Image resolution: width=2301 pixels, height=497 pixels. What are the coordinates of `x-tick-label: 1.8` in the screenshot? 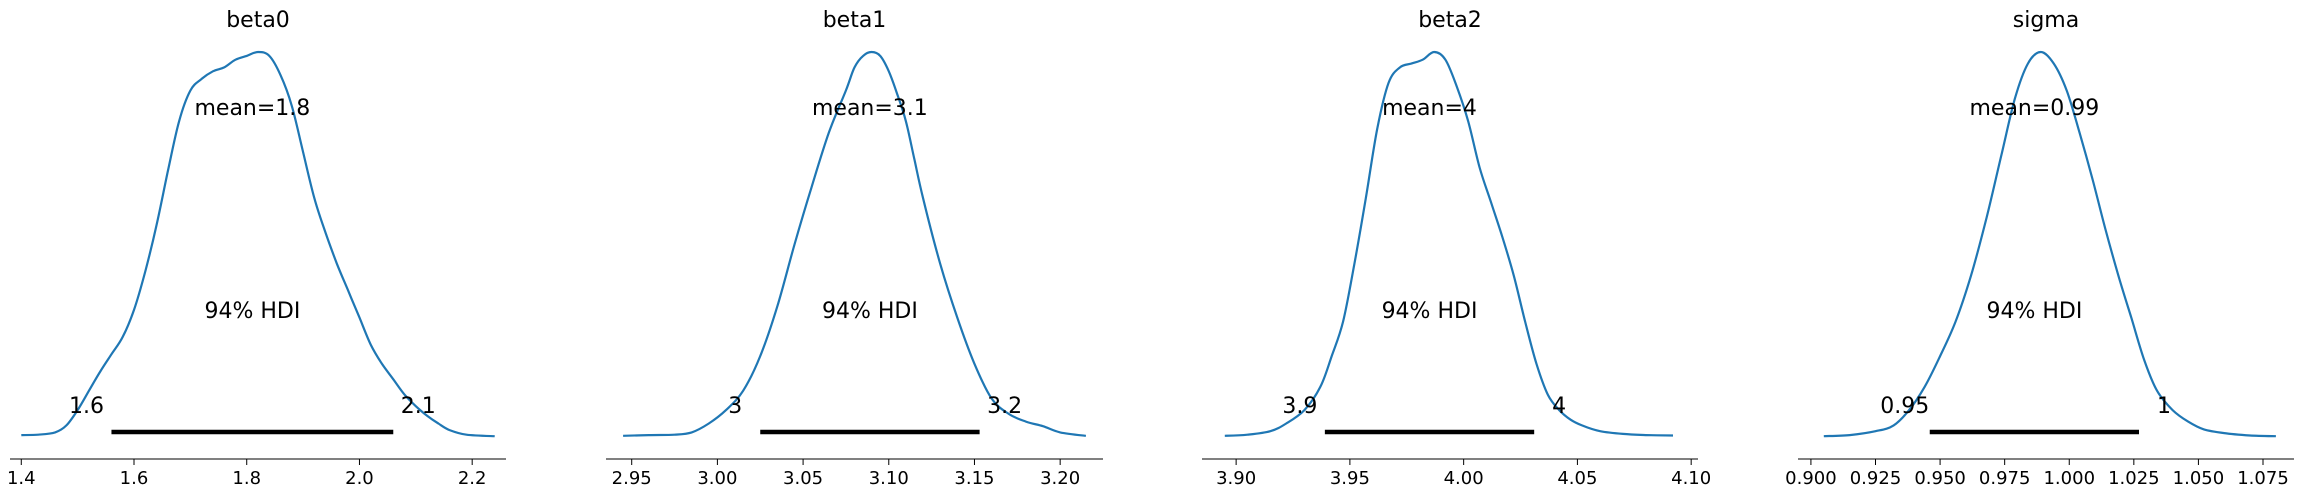 It's located at (246, 478).